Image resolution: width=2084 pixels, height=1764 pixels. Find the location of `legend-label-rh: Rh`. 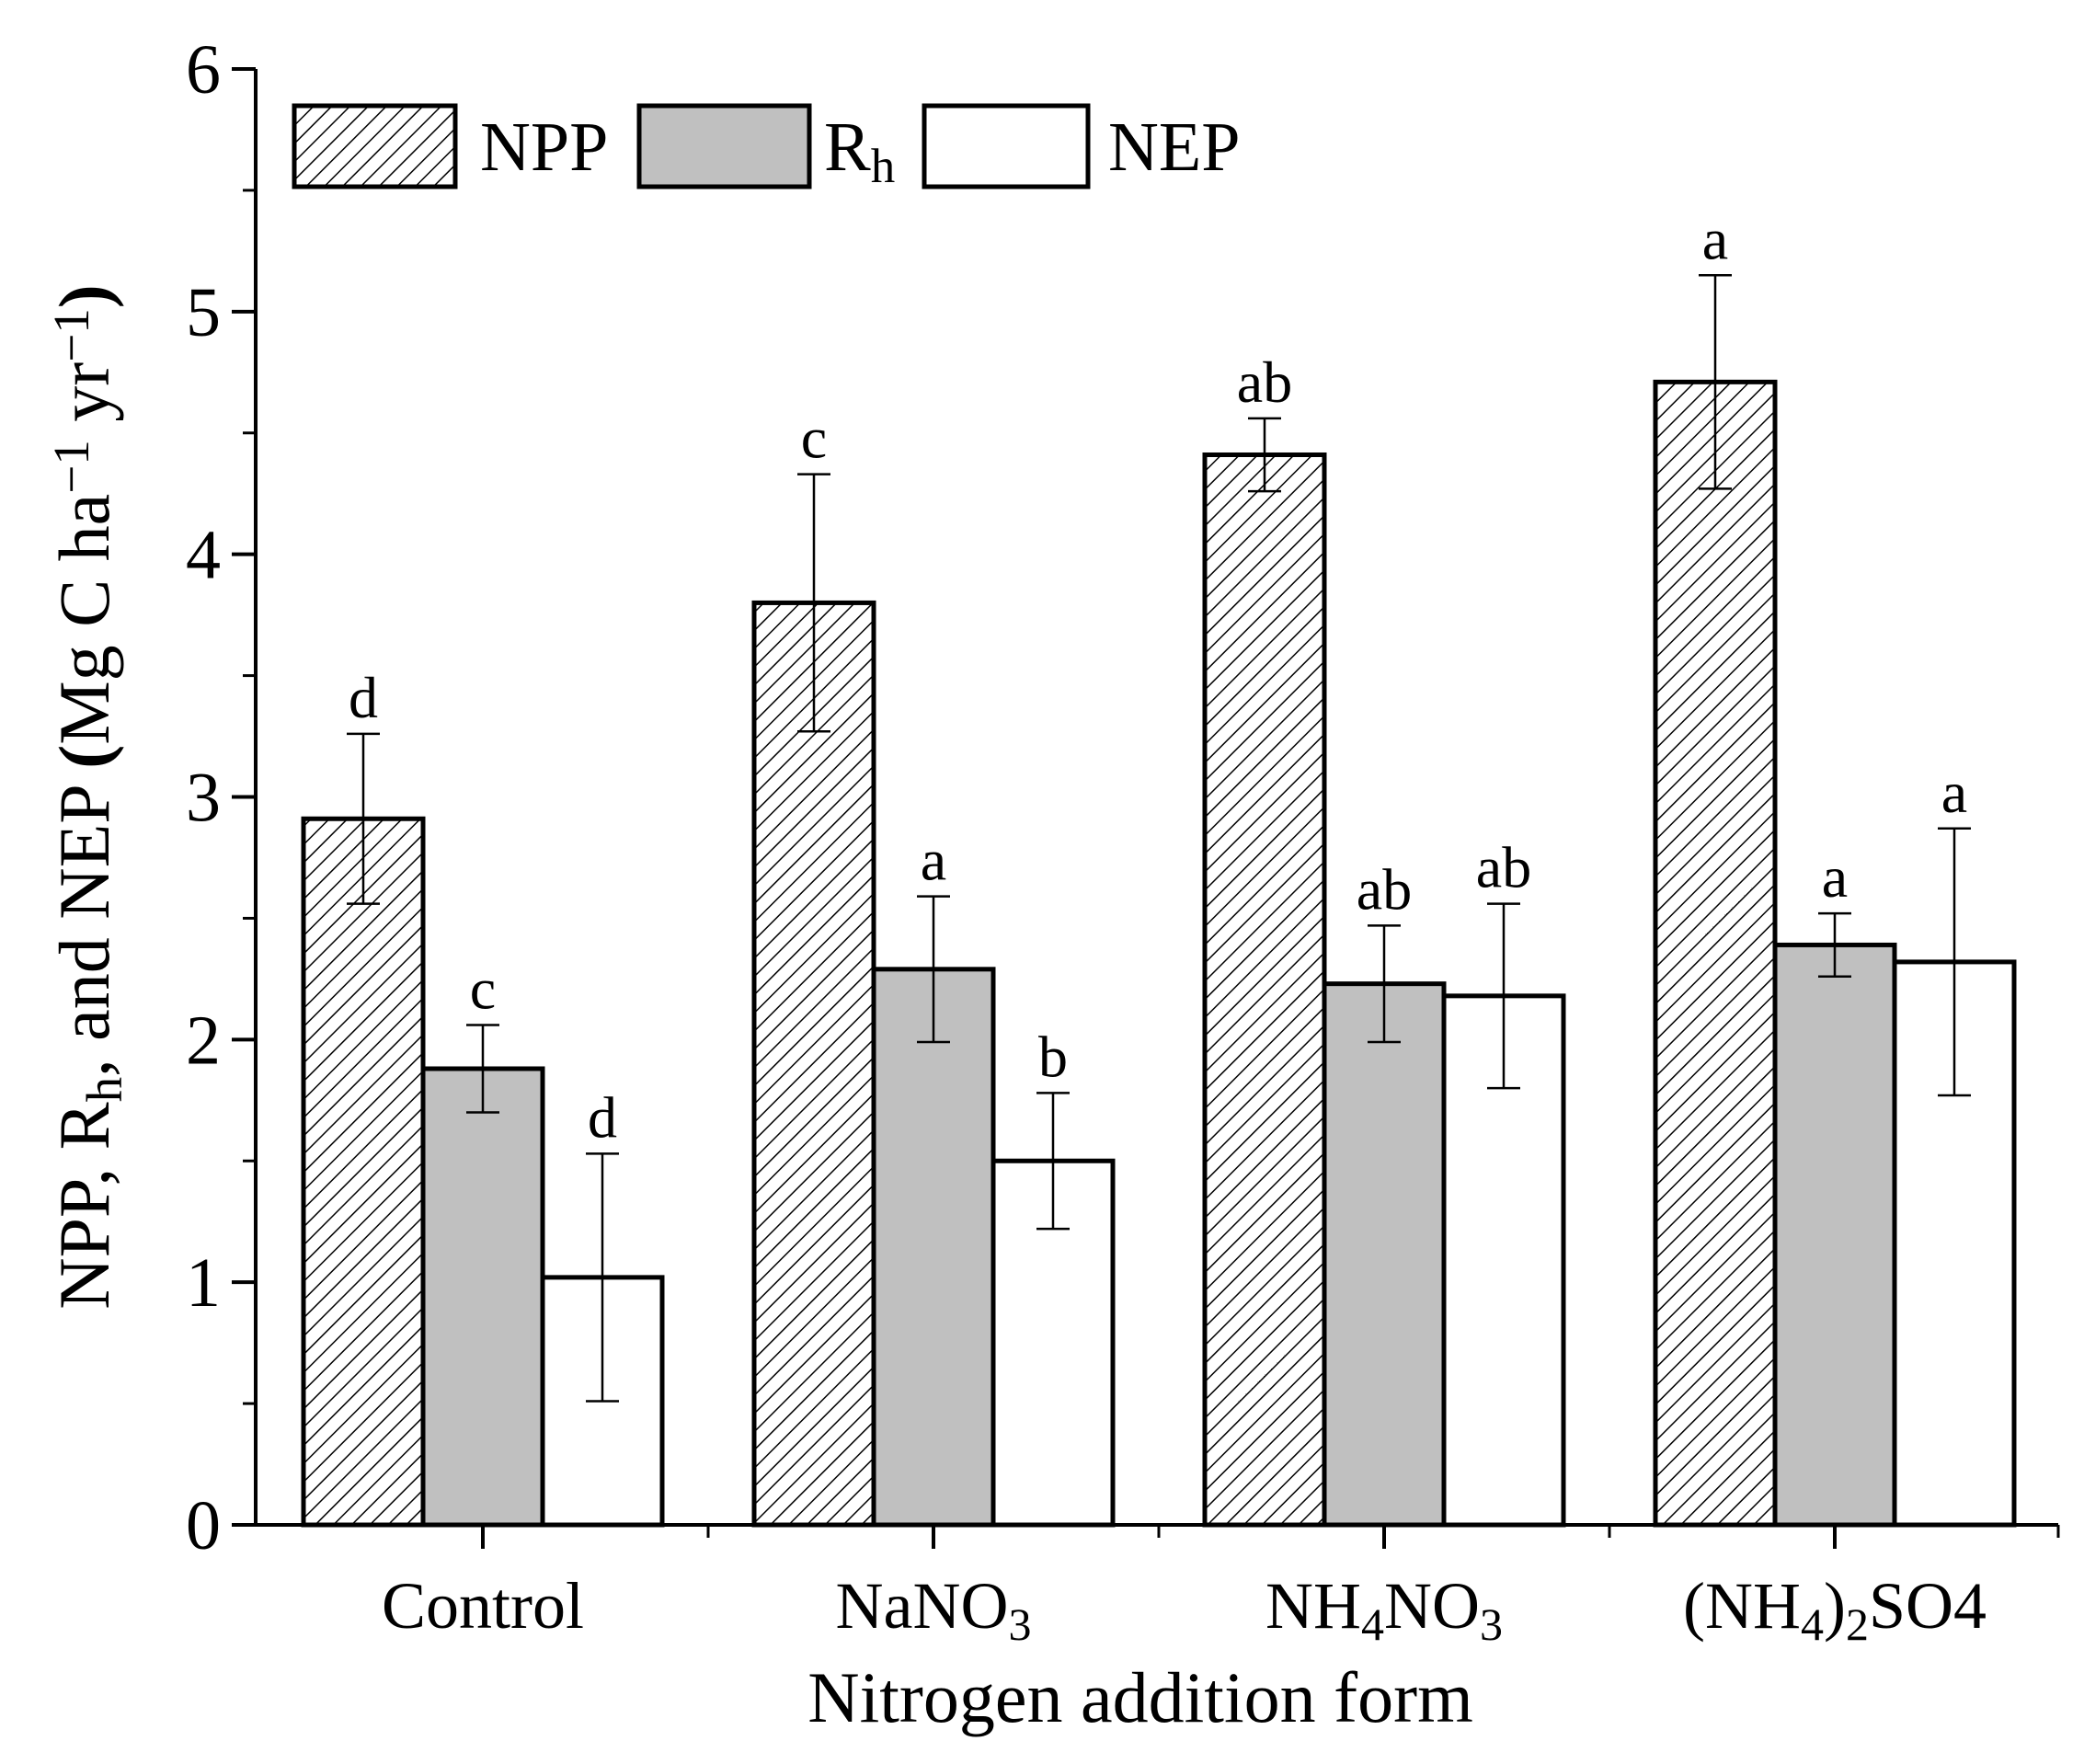

legend-label-rh: Rh is located at coordinates (859, 151).